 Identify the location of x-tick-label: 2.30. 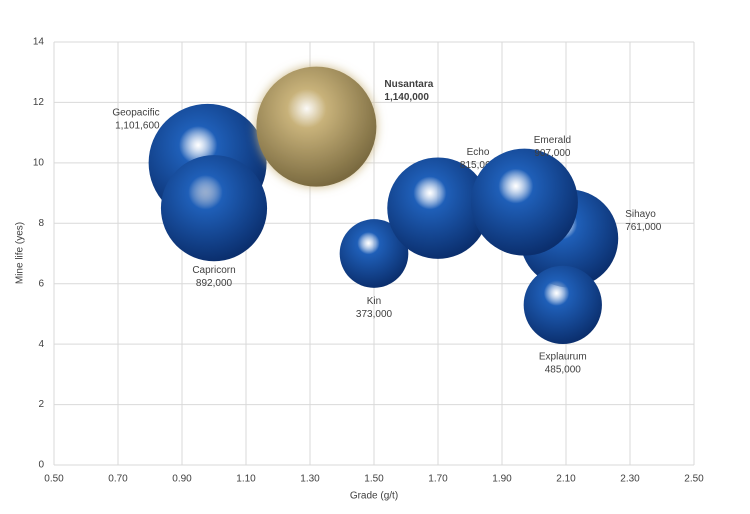
(630, 479).